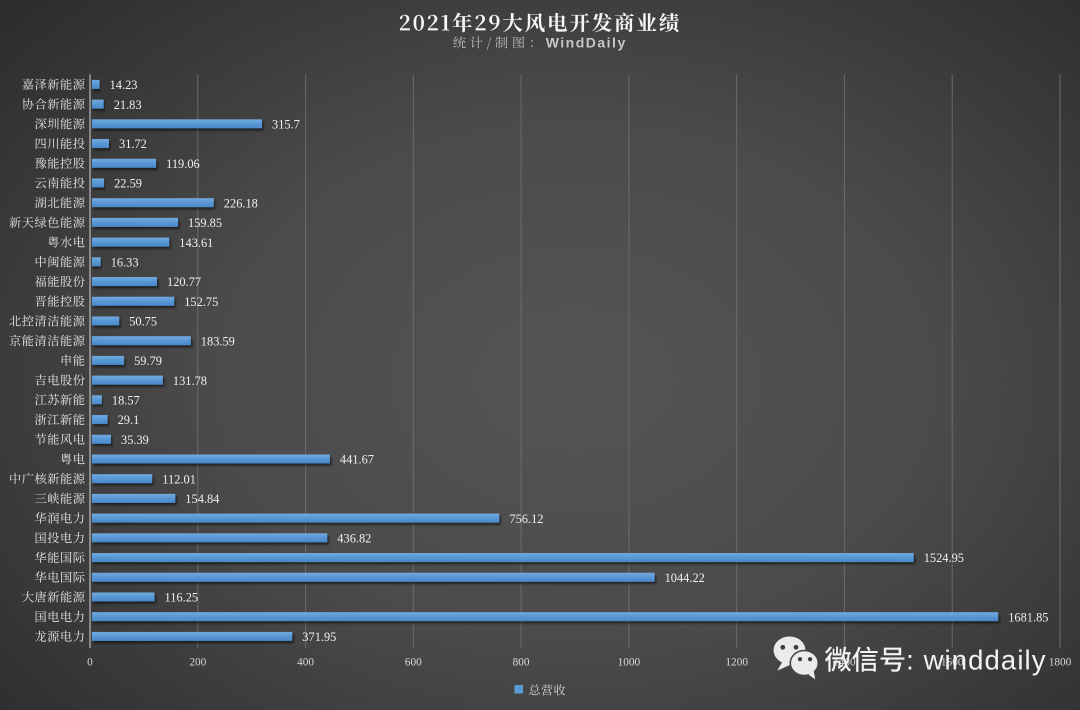 The height and width of the screenshot is (710, 1080). Describe the element at coordinates (128, 105) in the screenshot. I see `svg-text: 21.83` at that location.